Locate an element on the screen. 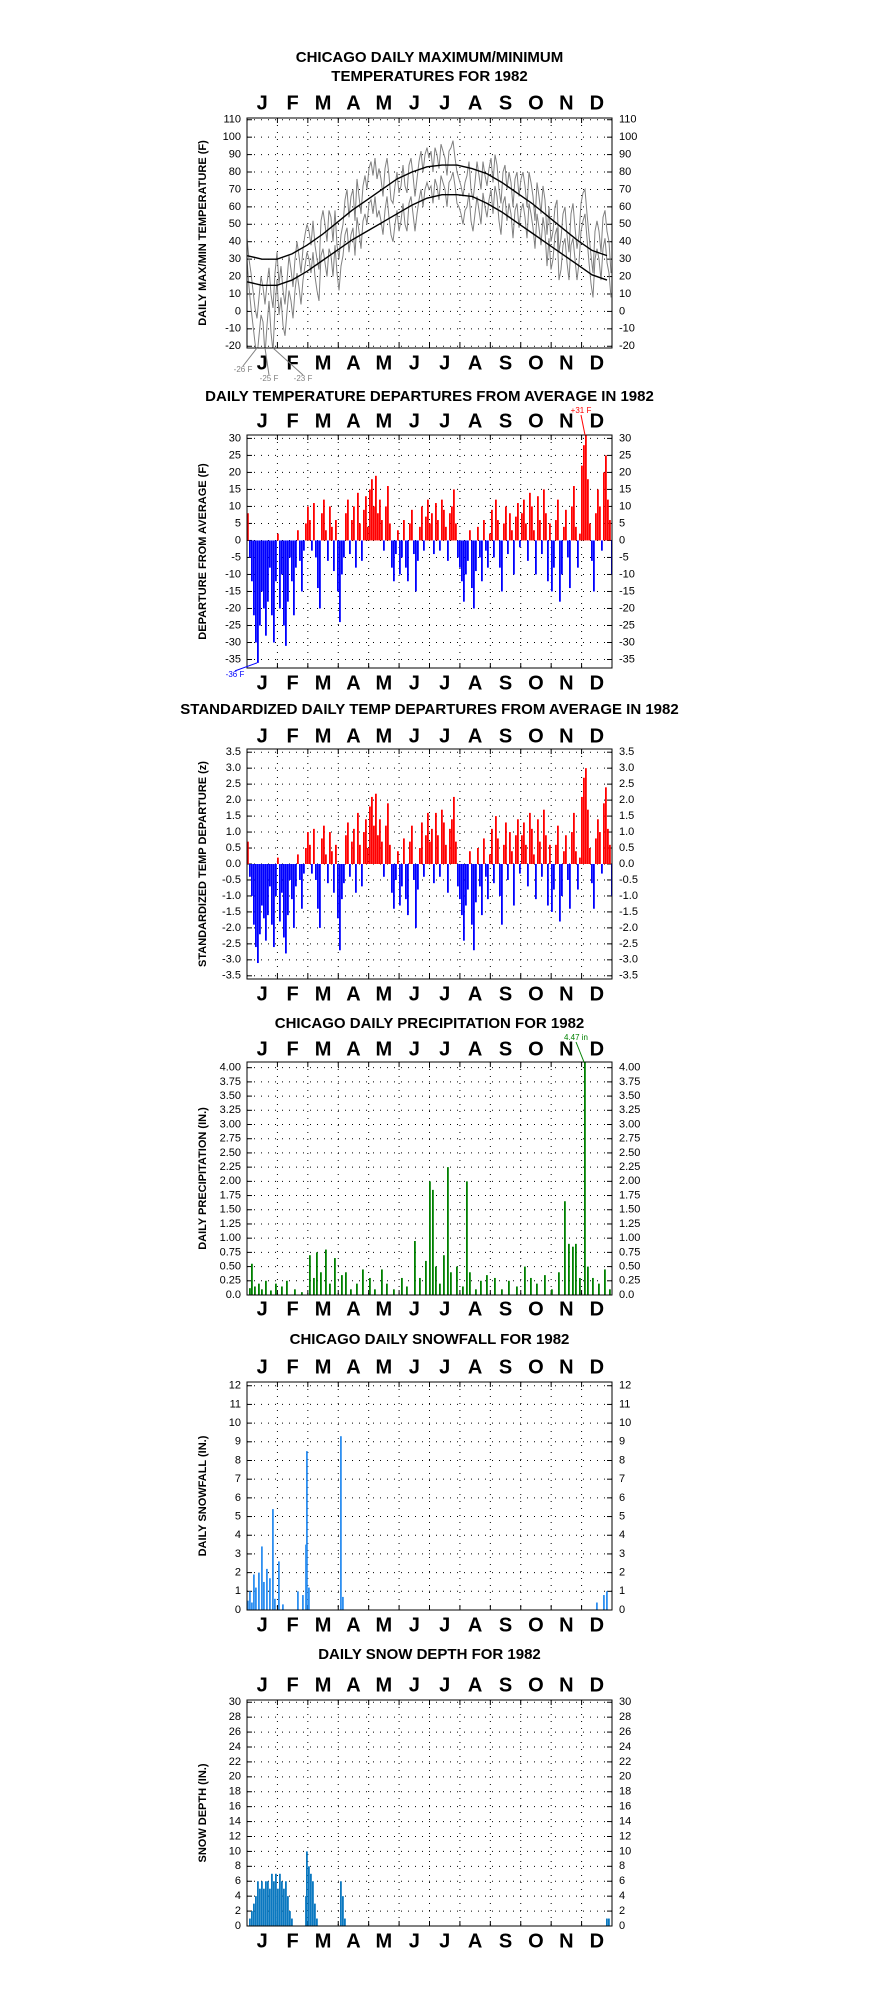  y-axis-label: STANDARDIZED TEMP DEPARTURE (z) is located at coordinates (203, 864).